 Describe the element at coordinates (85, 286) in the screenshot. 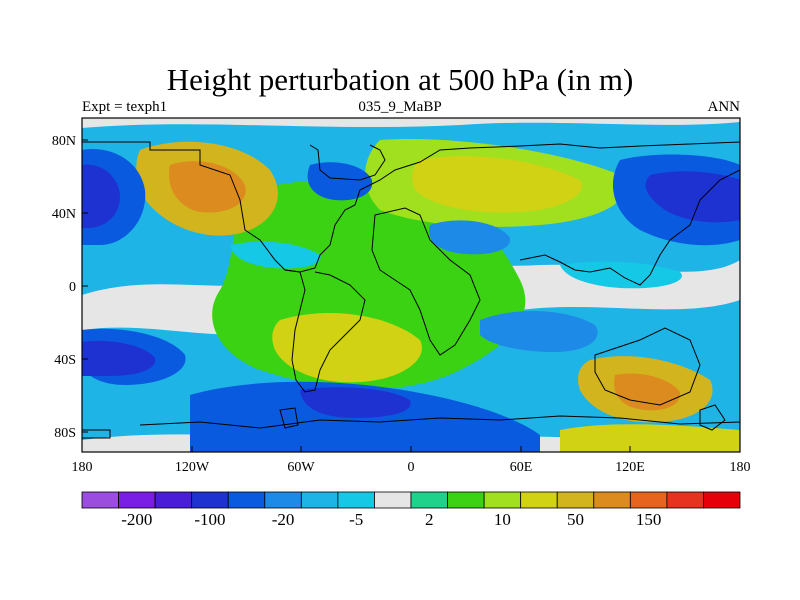

I see `y-tick-marks` at that location.